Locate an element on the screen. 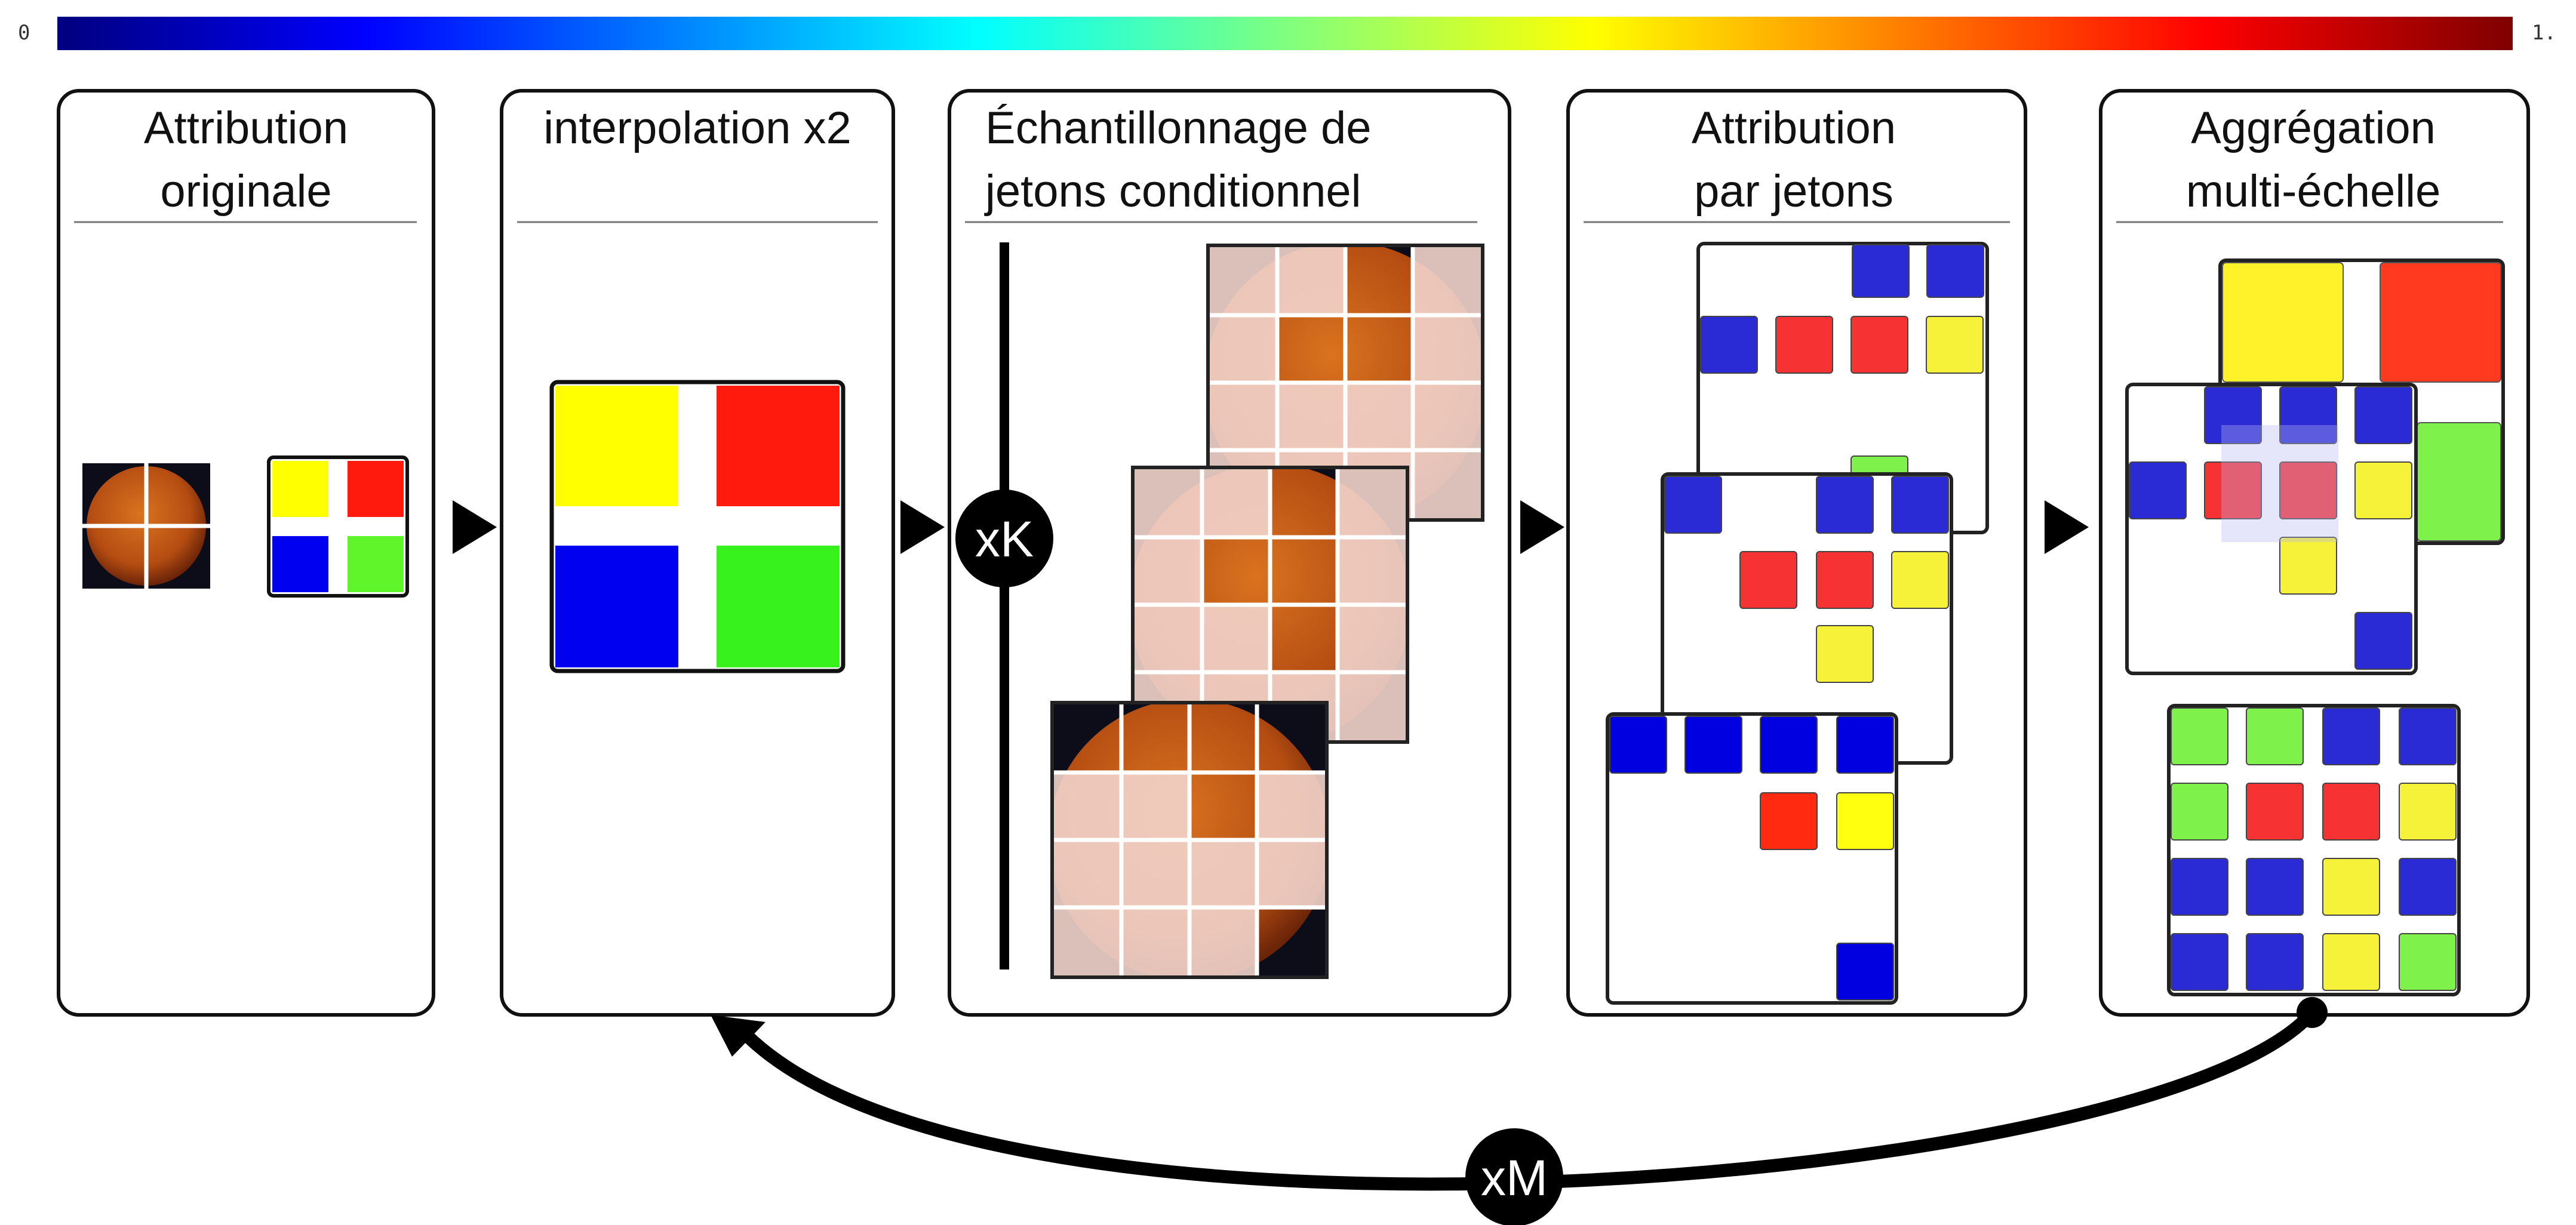 The width and height of the screenshot is (2576, 1225). mid-scale-map is located at coordinates (2271, 529).